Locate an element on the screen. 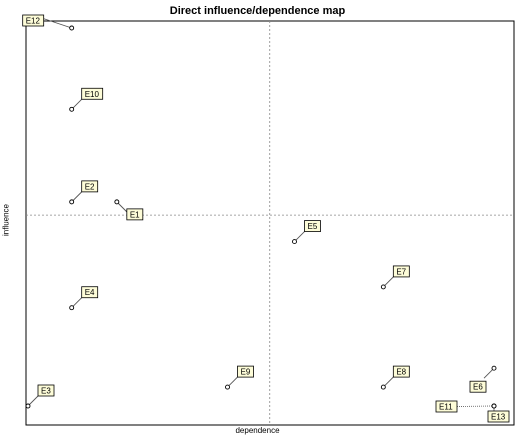 This screenshot has width=515, height=443. point-label-e5: E5 is located at coordinates (312, 226).